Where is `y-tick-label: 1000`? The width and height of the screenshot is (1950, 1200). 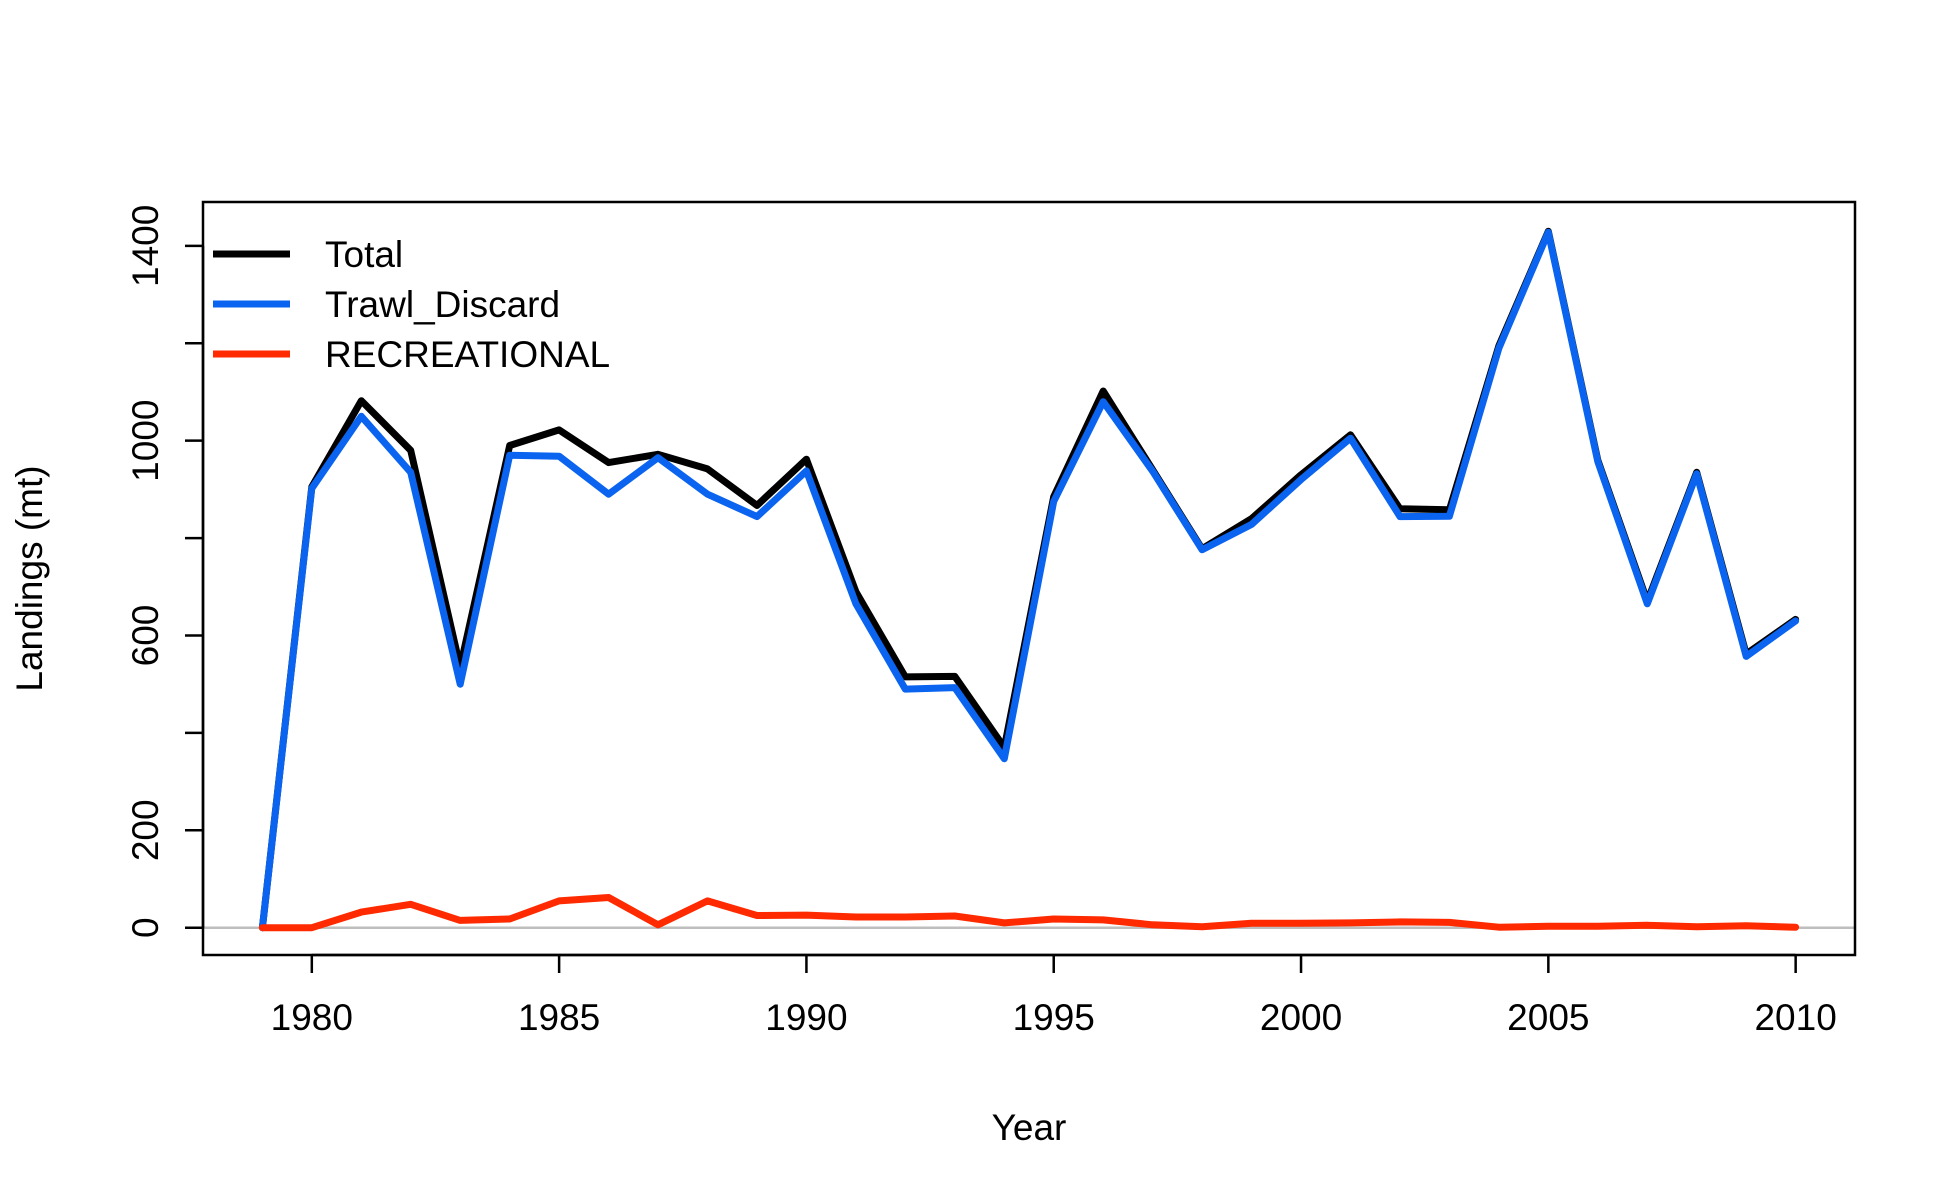
y-tick-label: 1000 is located at coordinates (145, 441).